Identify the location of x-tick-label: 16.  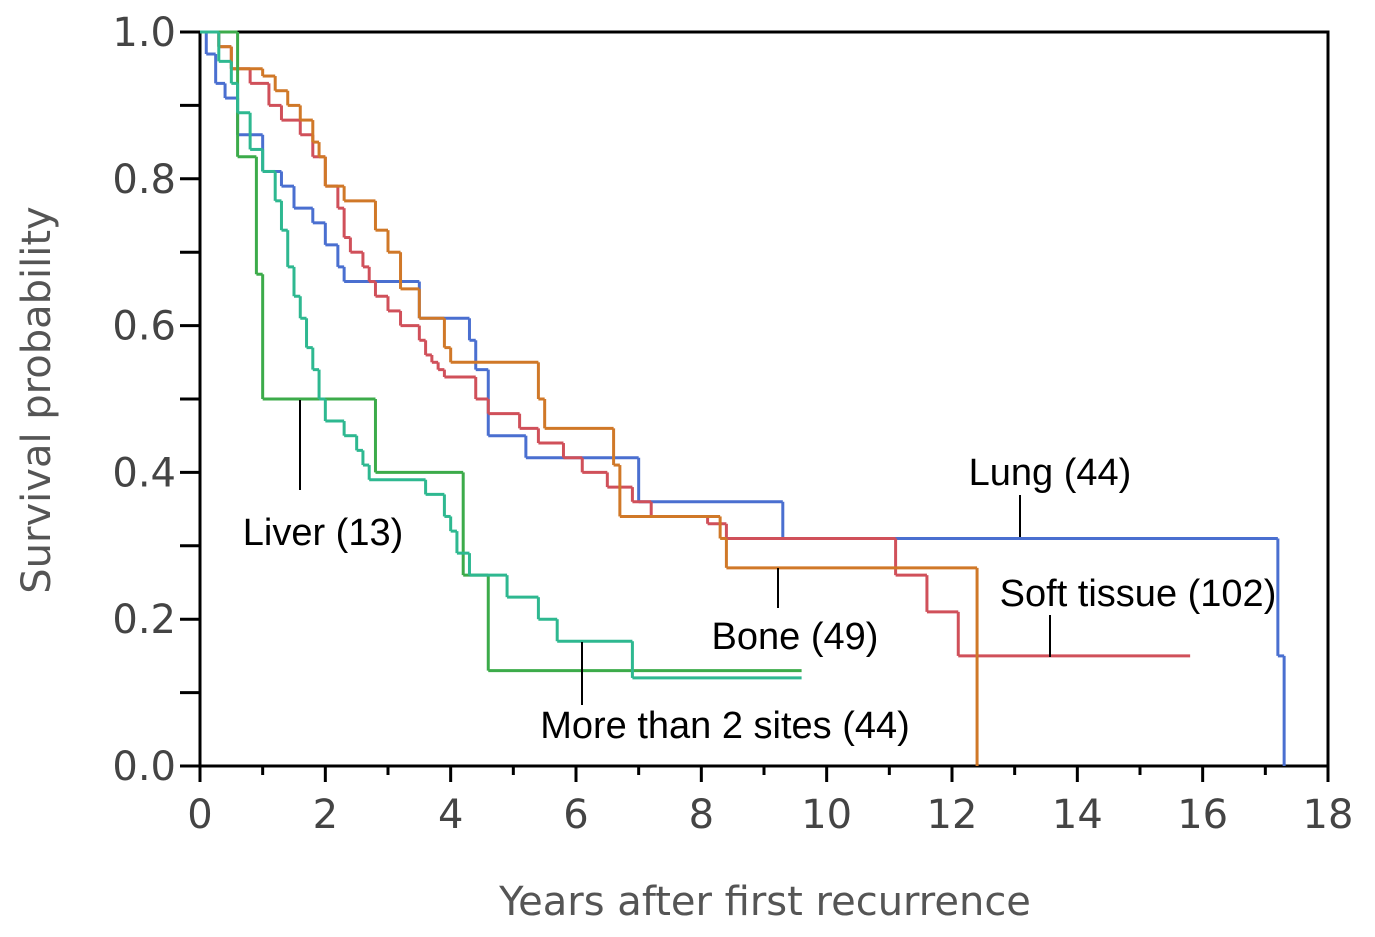
(1202, 815).